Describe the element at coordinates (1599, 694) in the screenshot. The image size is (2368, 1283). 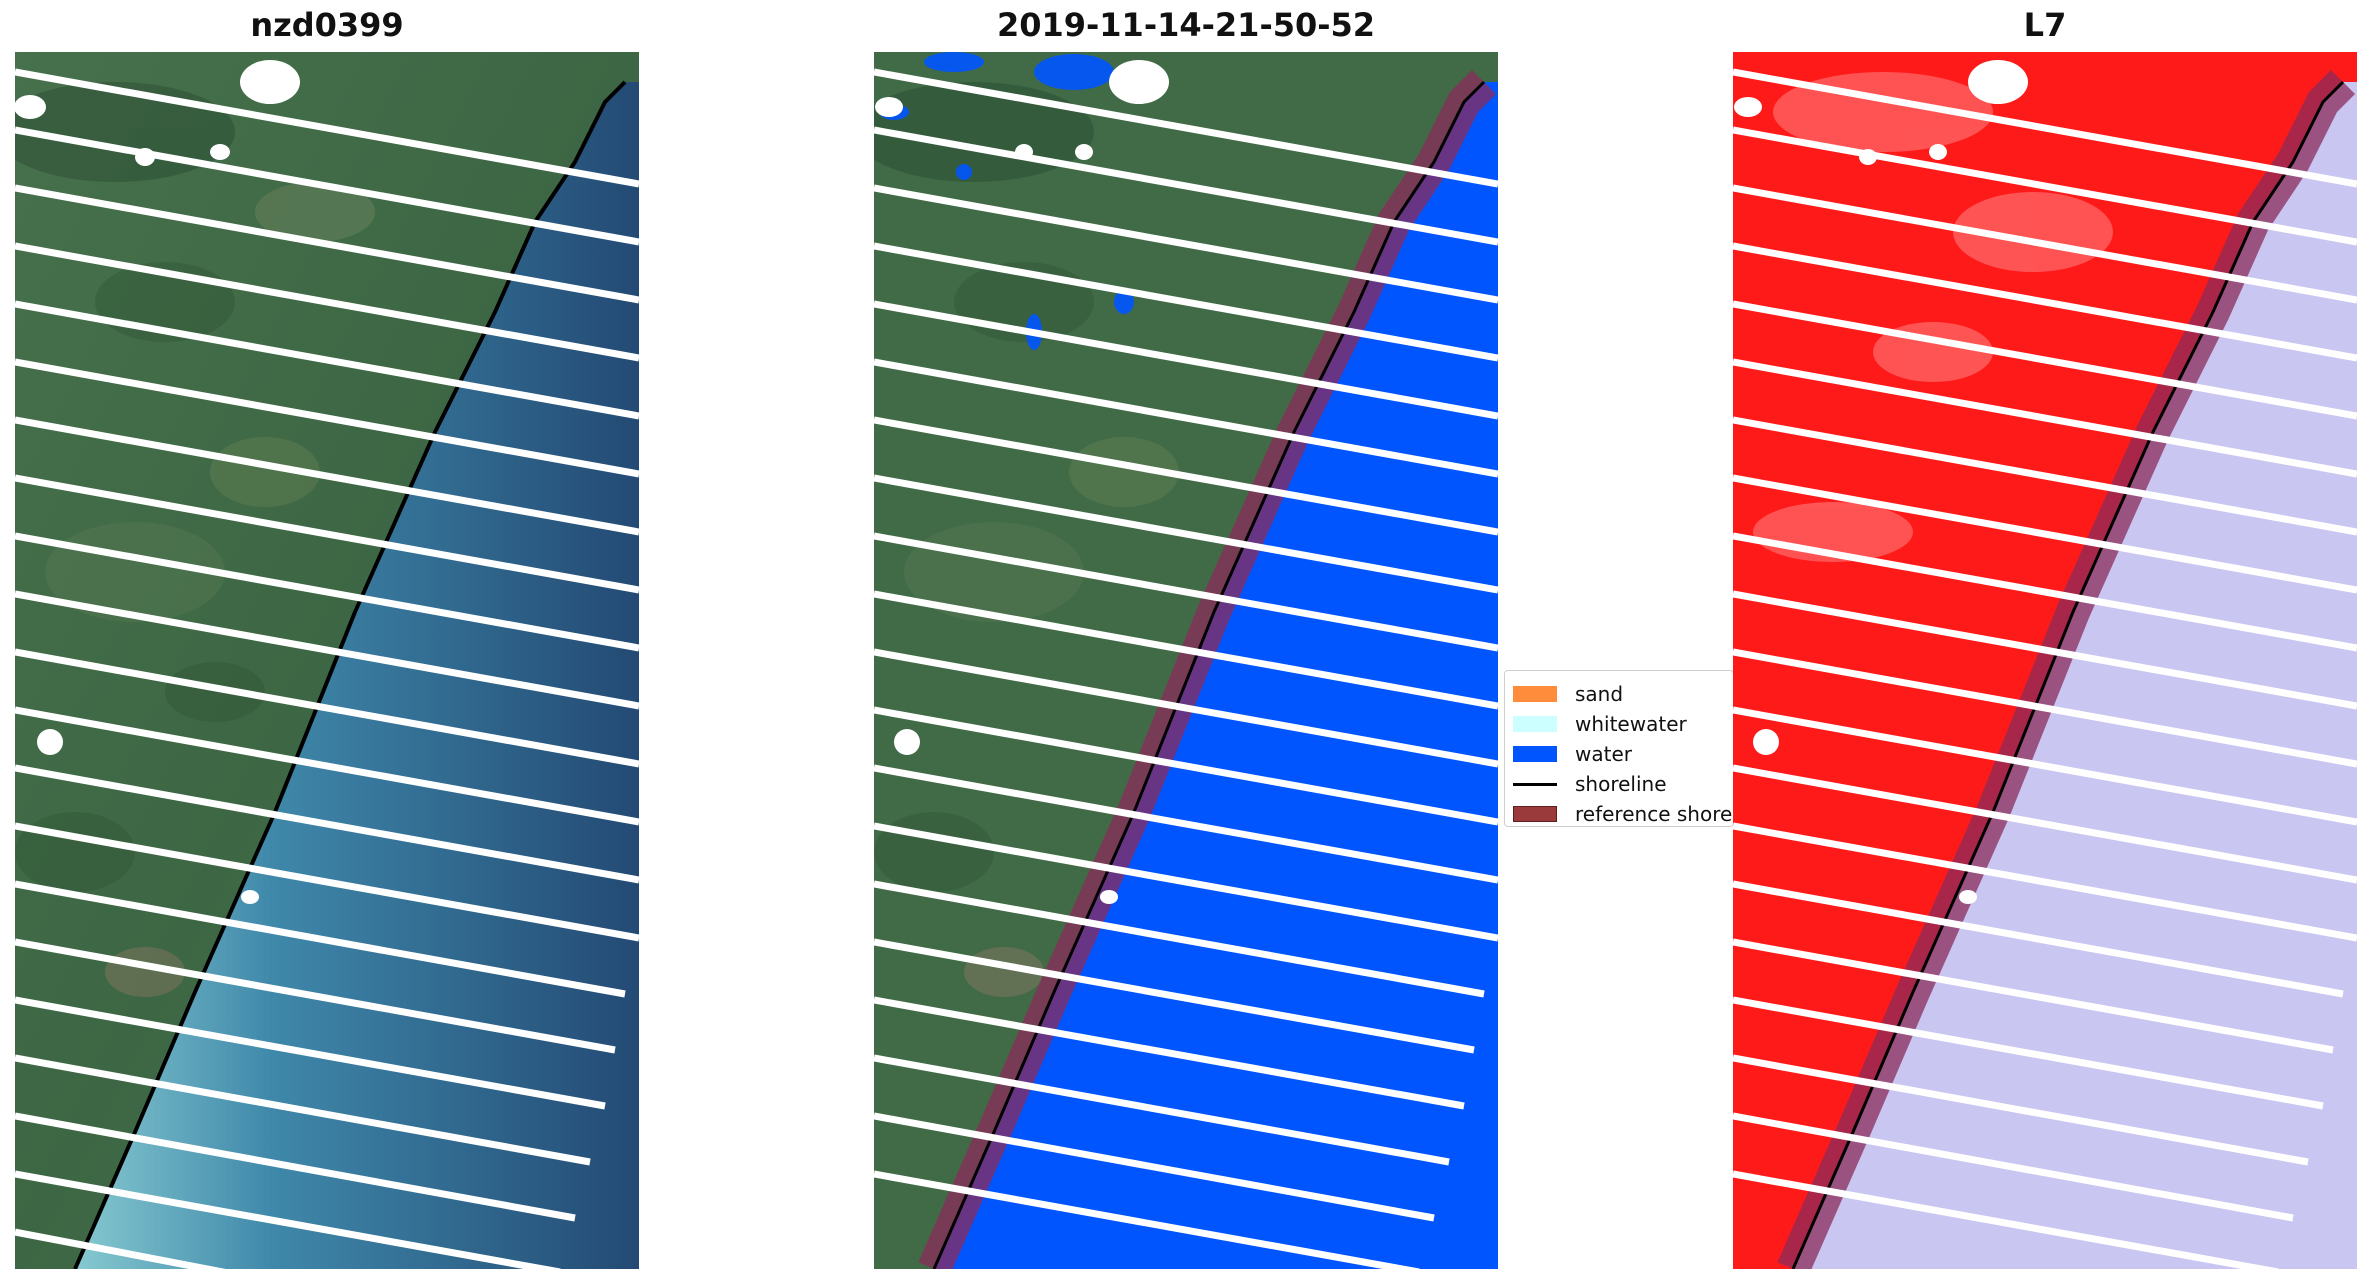
I see `legend-label: sand` at that location.